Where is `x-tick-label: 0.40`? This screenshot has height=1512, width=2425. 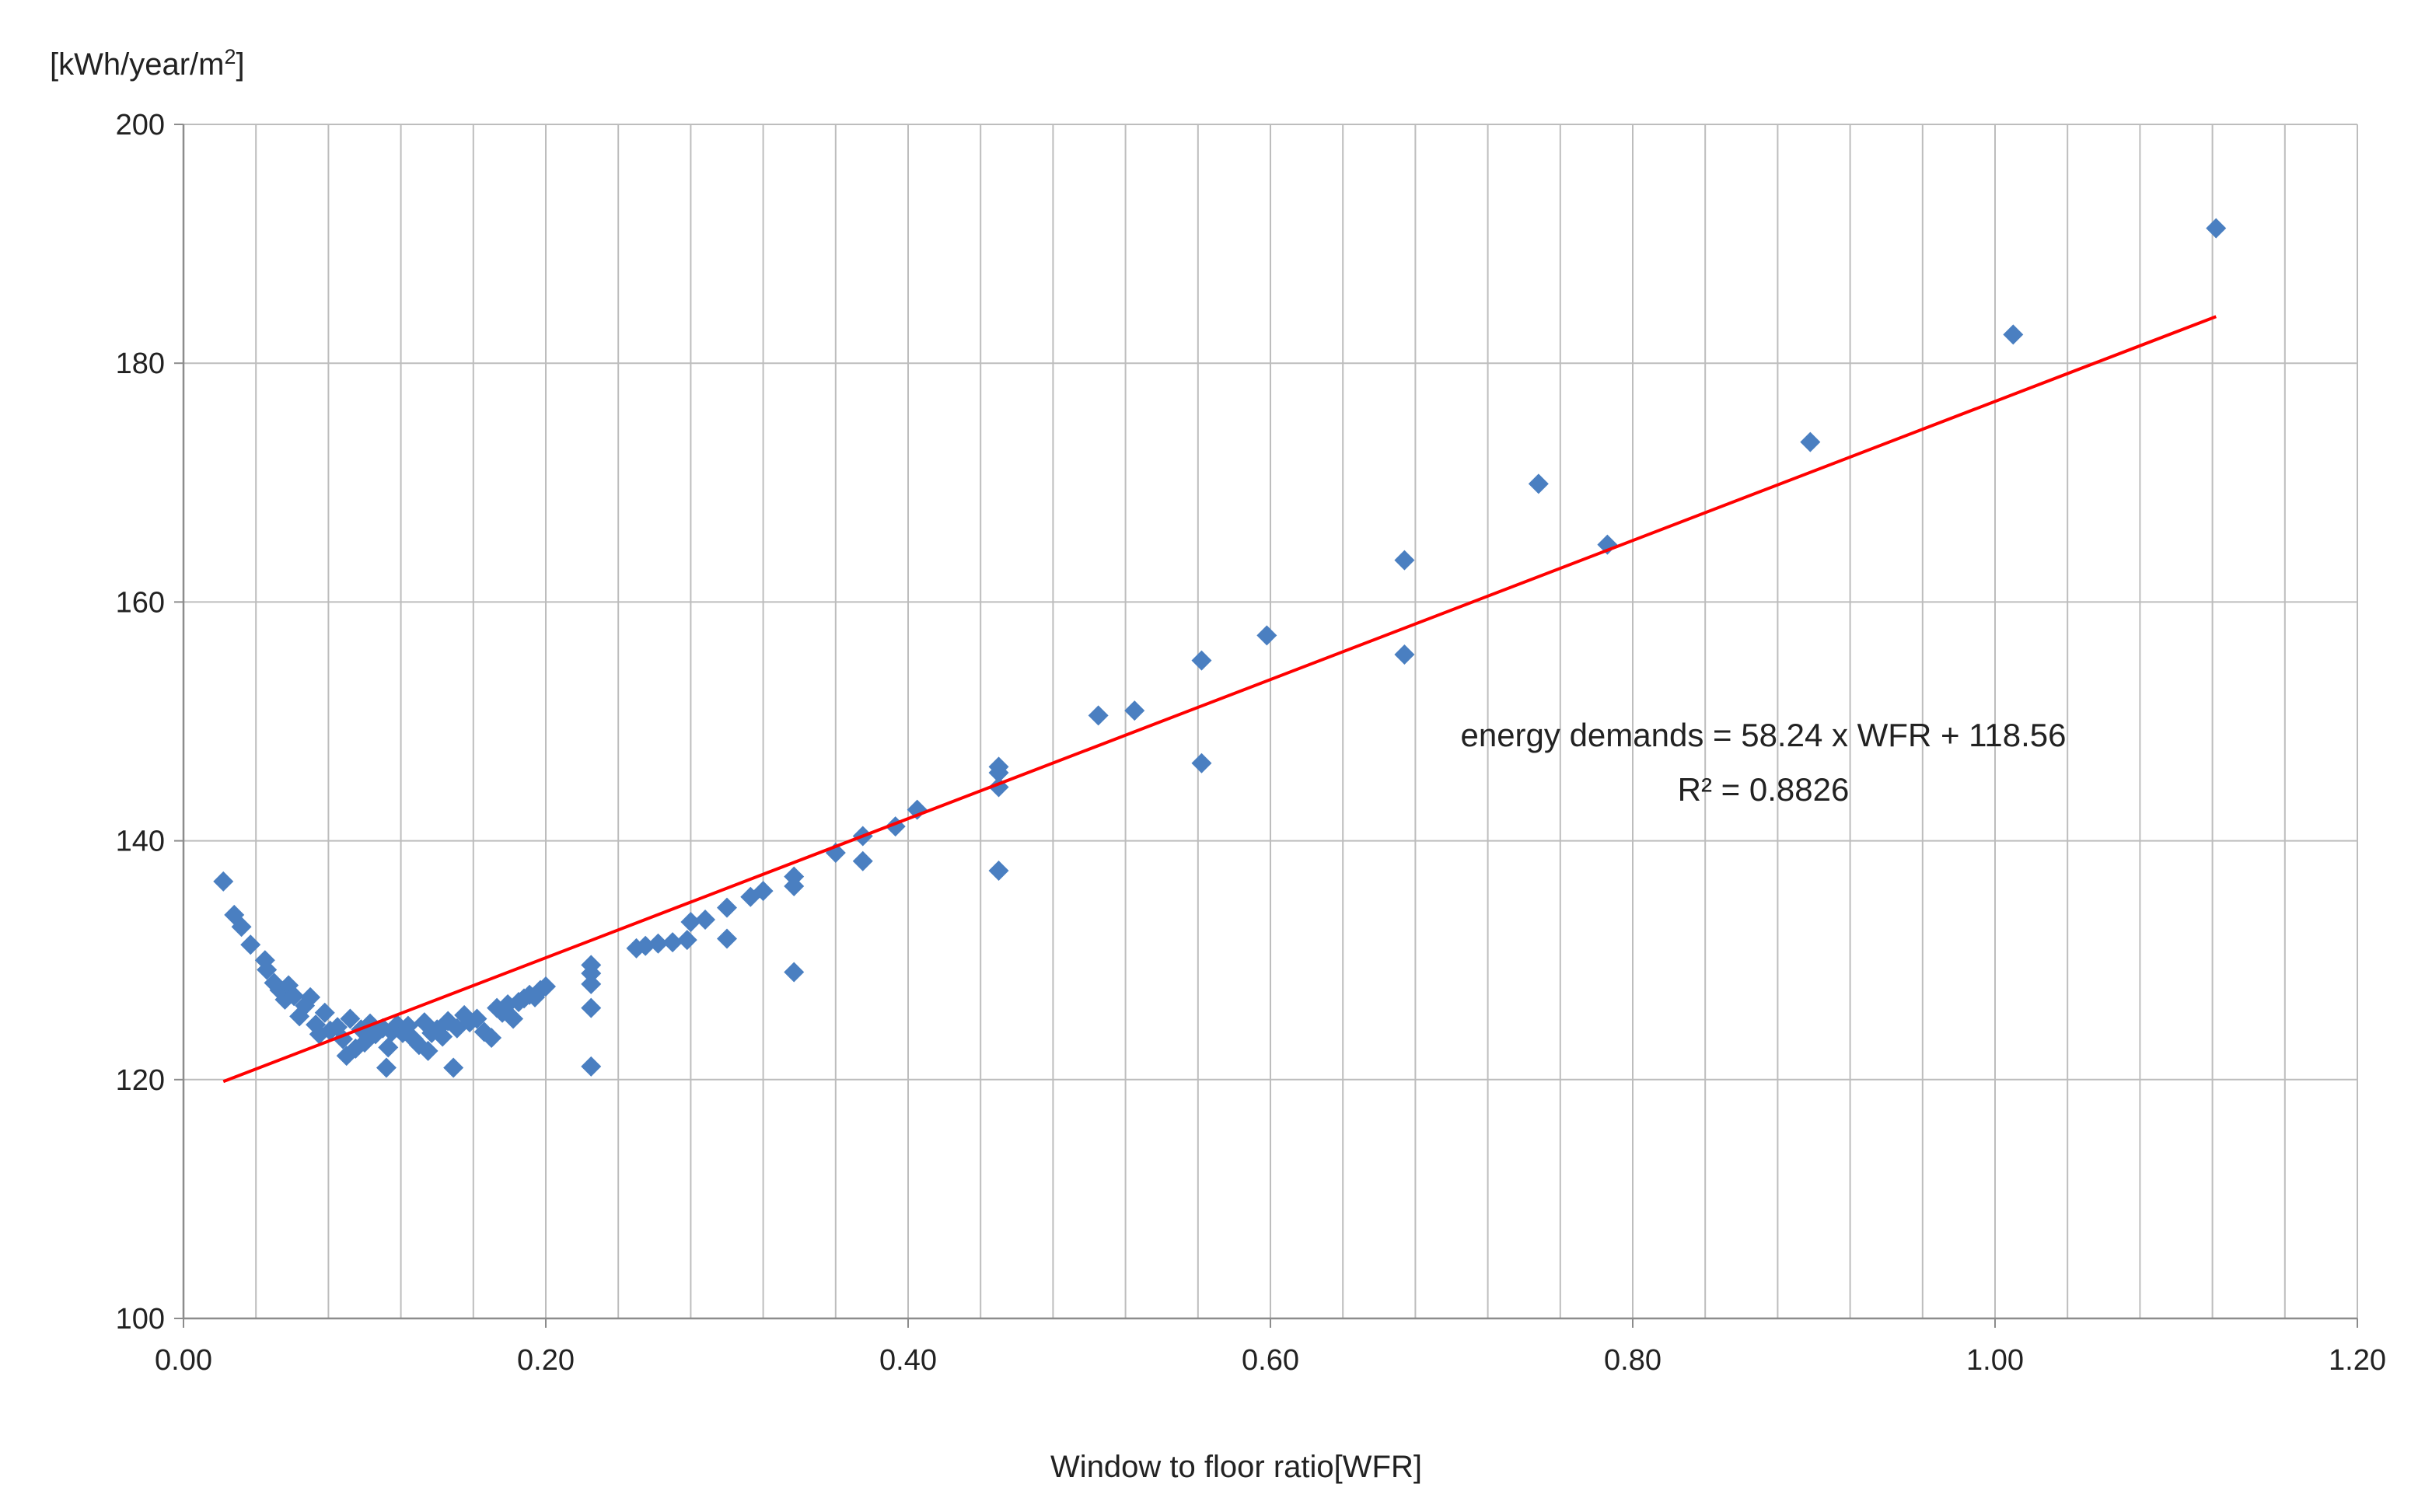
x-tick-label: 0.40 is located at coordinates (908, 1360).